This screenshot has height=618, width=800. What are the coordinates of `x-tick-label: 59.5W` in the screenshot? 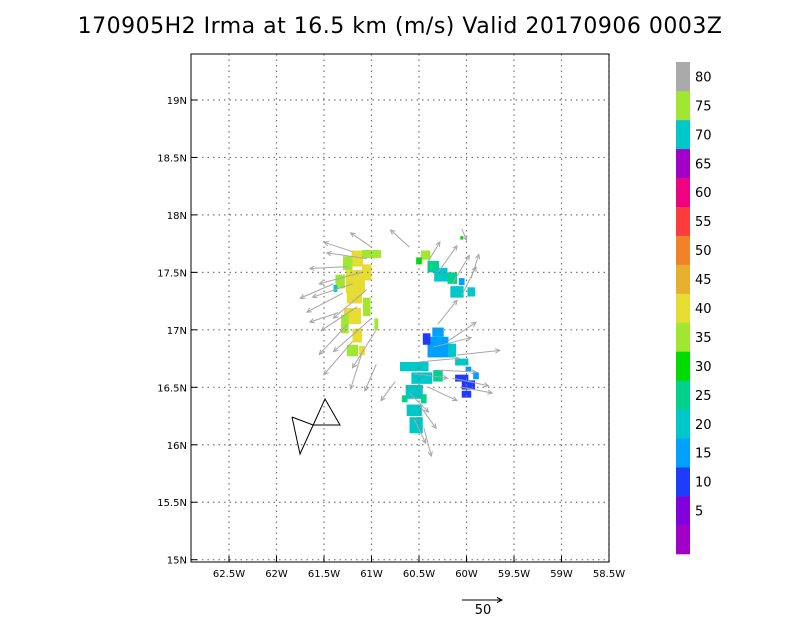 It's located at (514, 574).